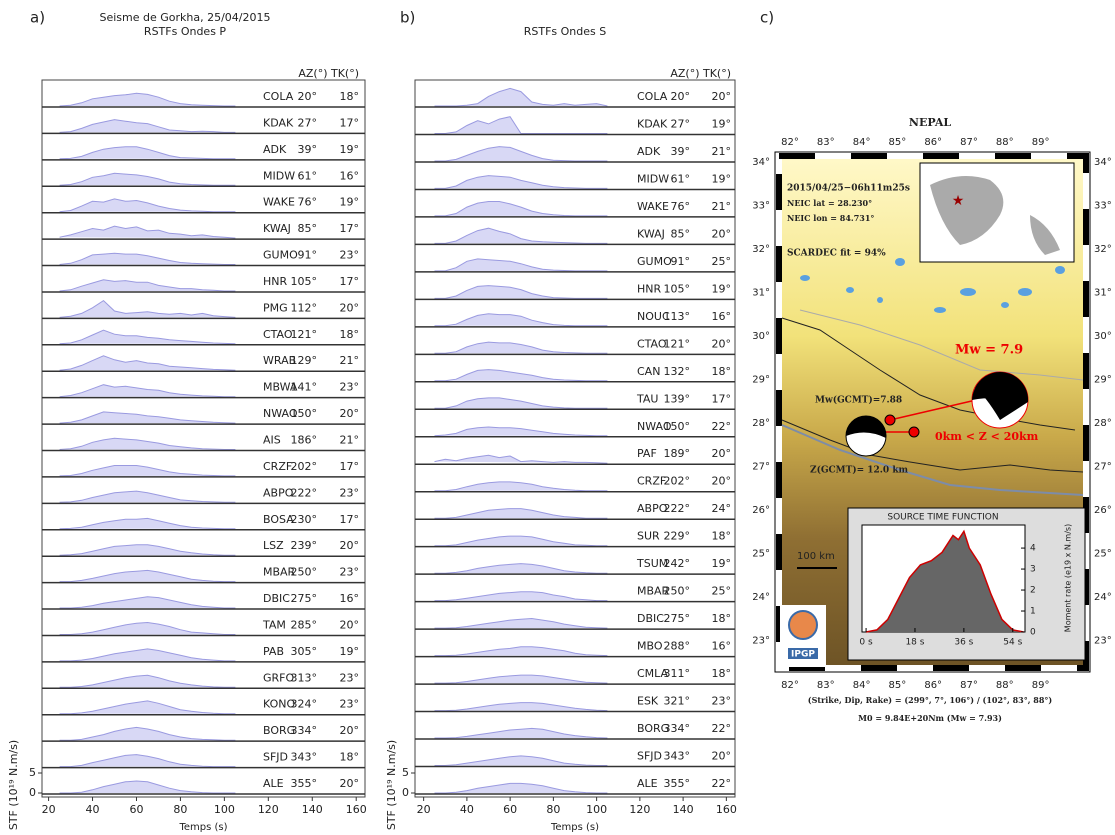 The width and height of the screenshot is (1115, 835). Describe the element at coordinates (136, 809) in the screenshot. I see `x-tick-label: 60` at that location.